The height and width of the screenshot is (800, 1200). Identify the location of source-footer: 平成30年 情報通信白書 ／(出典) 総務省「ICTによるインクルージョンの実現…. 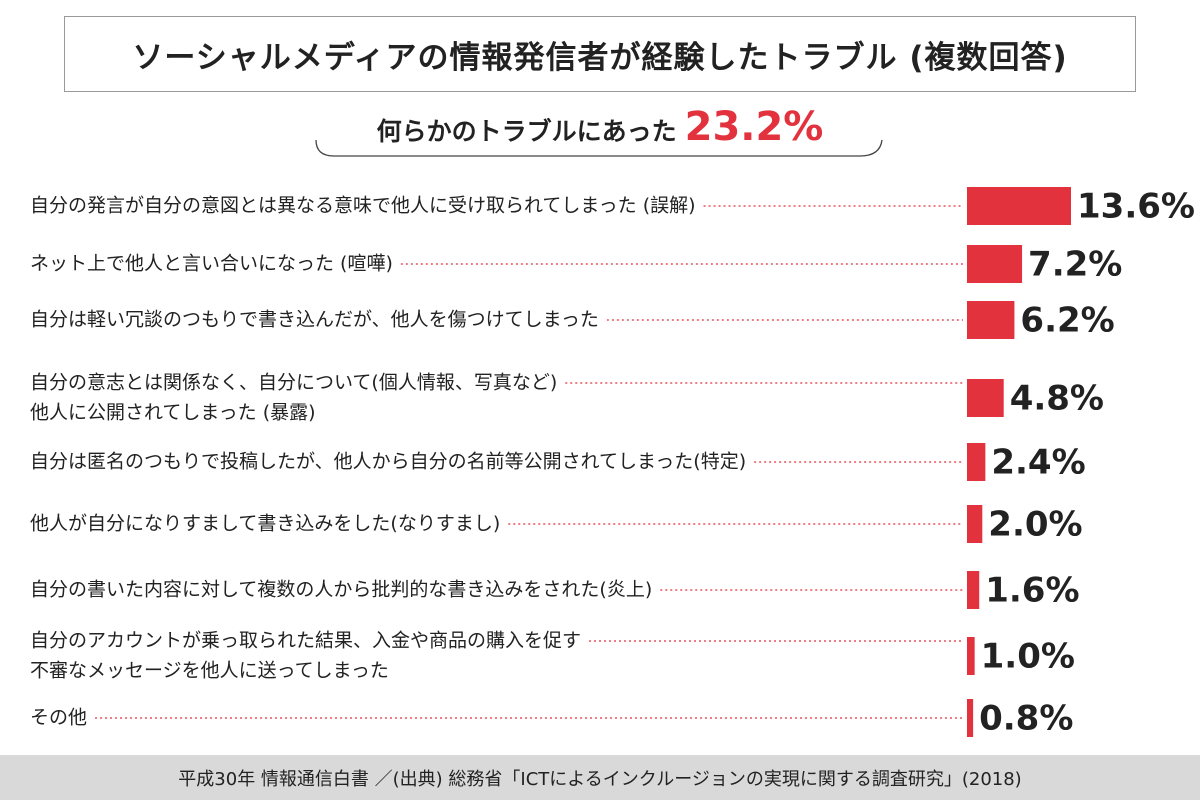
(600, 777).